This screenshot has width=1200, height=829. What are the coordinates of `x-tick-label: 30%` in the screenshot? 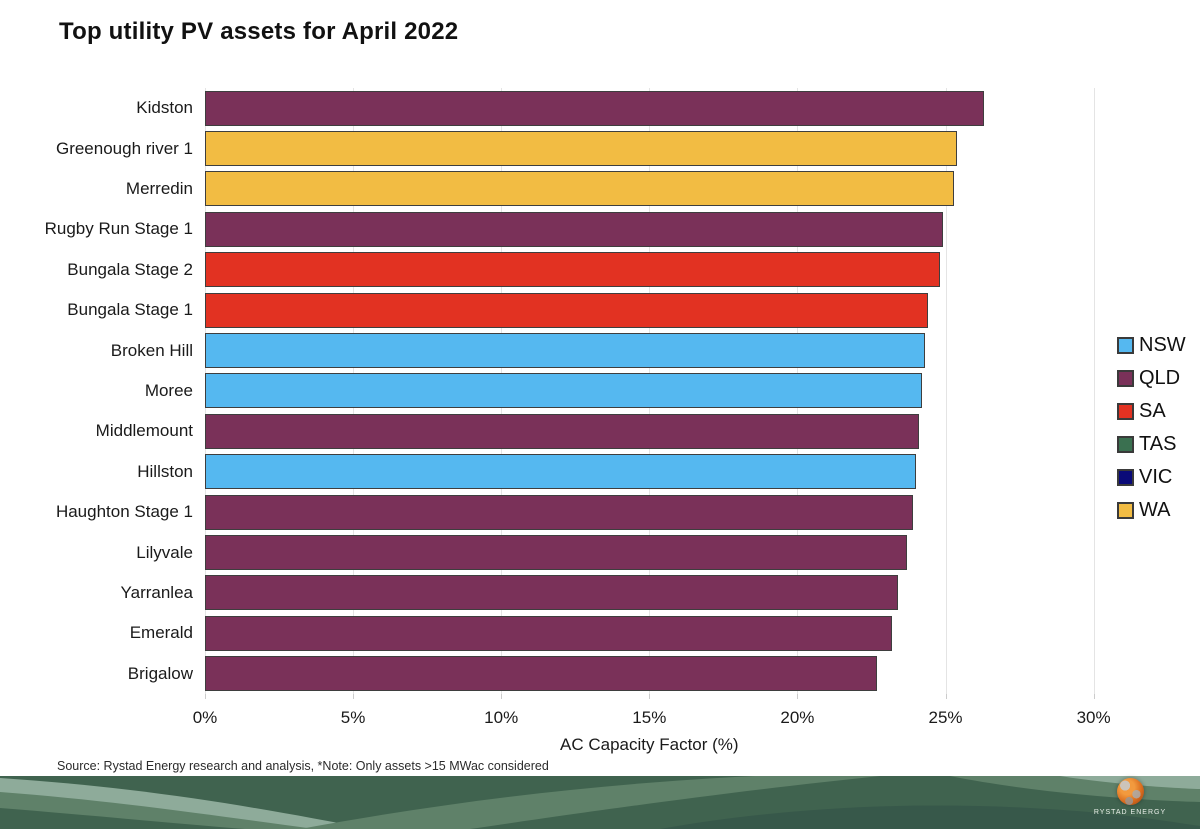 It's located at (1093, 717).